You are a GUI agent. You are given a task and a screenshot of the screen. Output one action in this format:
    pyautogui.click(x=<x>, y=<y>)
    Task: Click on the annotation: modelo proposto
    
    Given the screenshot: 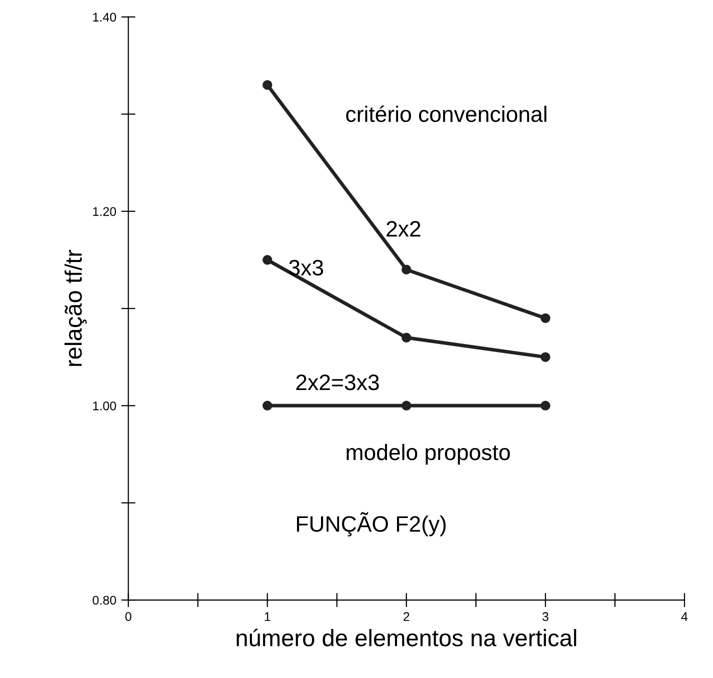 What is the action you would take?
    pyautogui.click(x=428, y=454)
    